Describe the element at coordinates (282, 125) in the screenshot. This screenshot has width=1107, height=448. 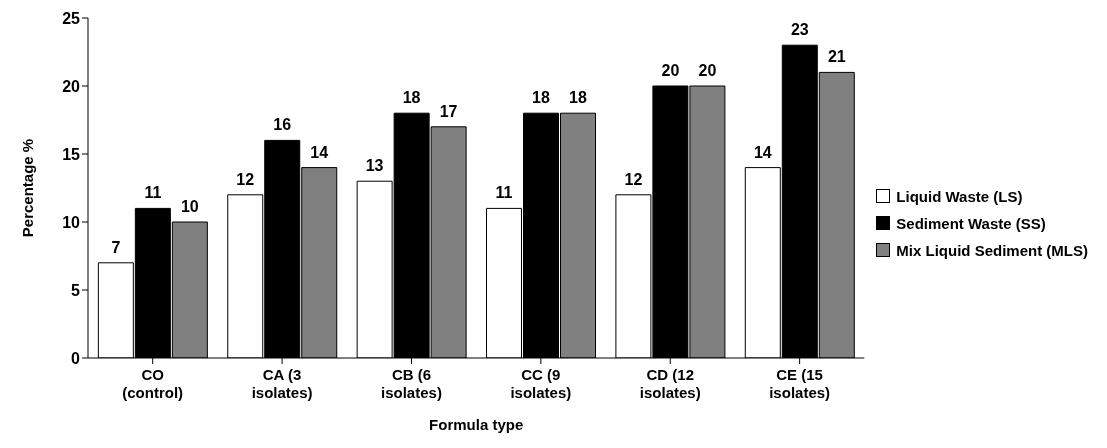
I see `data-label: 16` at that location.